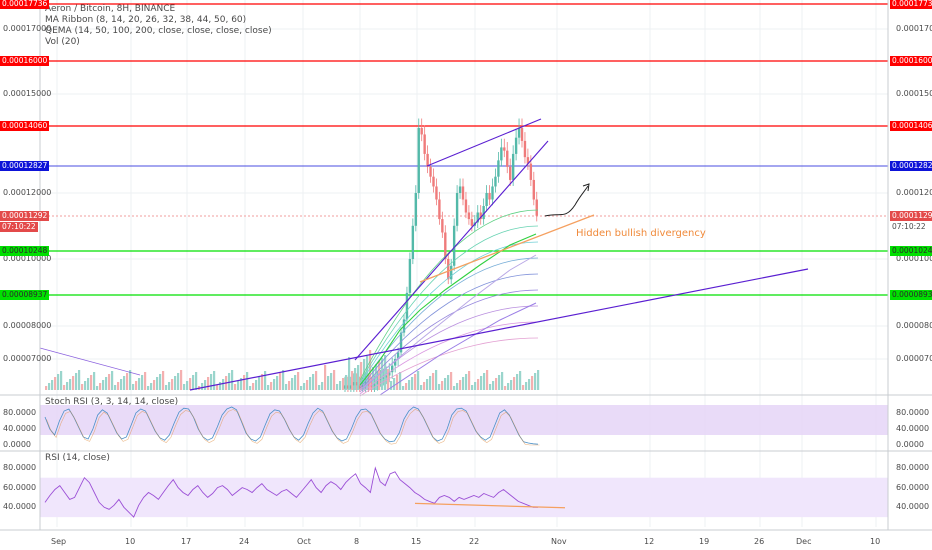 This screenshot has width=932, height=550. I want to click on stoch-rsi-label: Stoch RSI (3, 3, 14, 14, close), so click(112, 402).